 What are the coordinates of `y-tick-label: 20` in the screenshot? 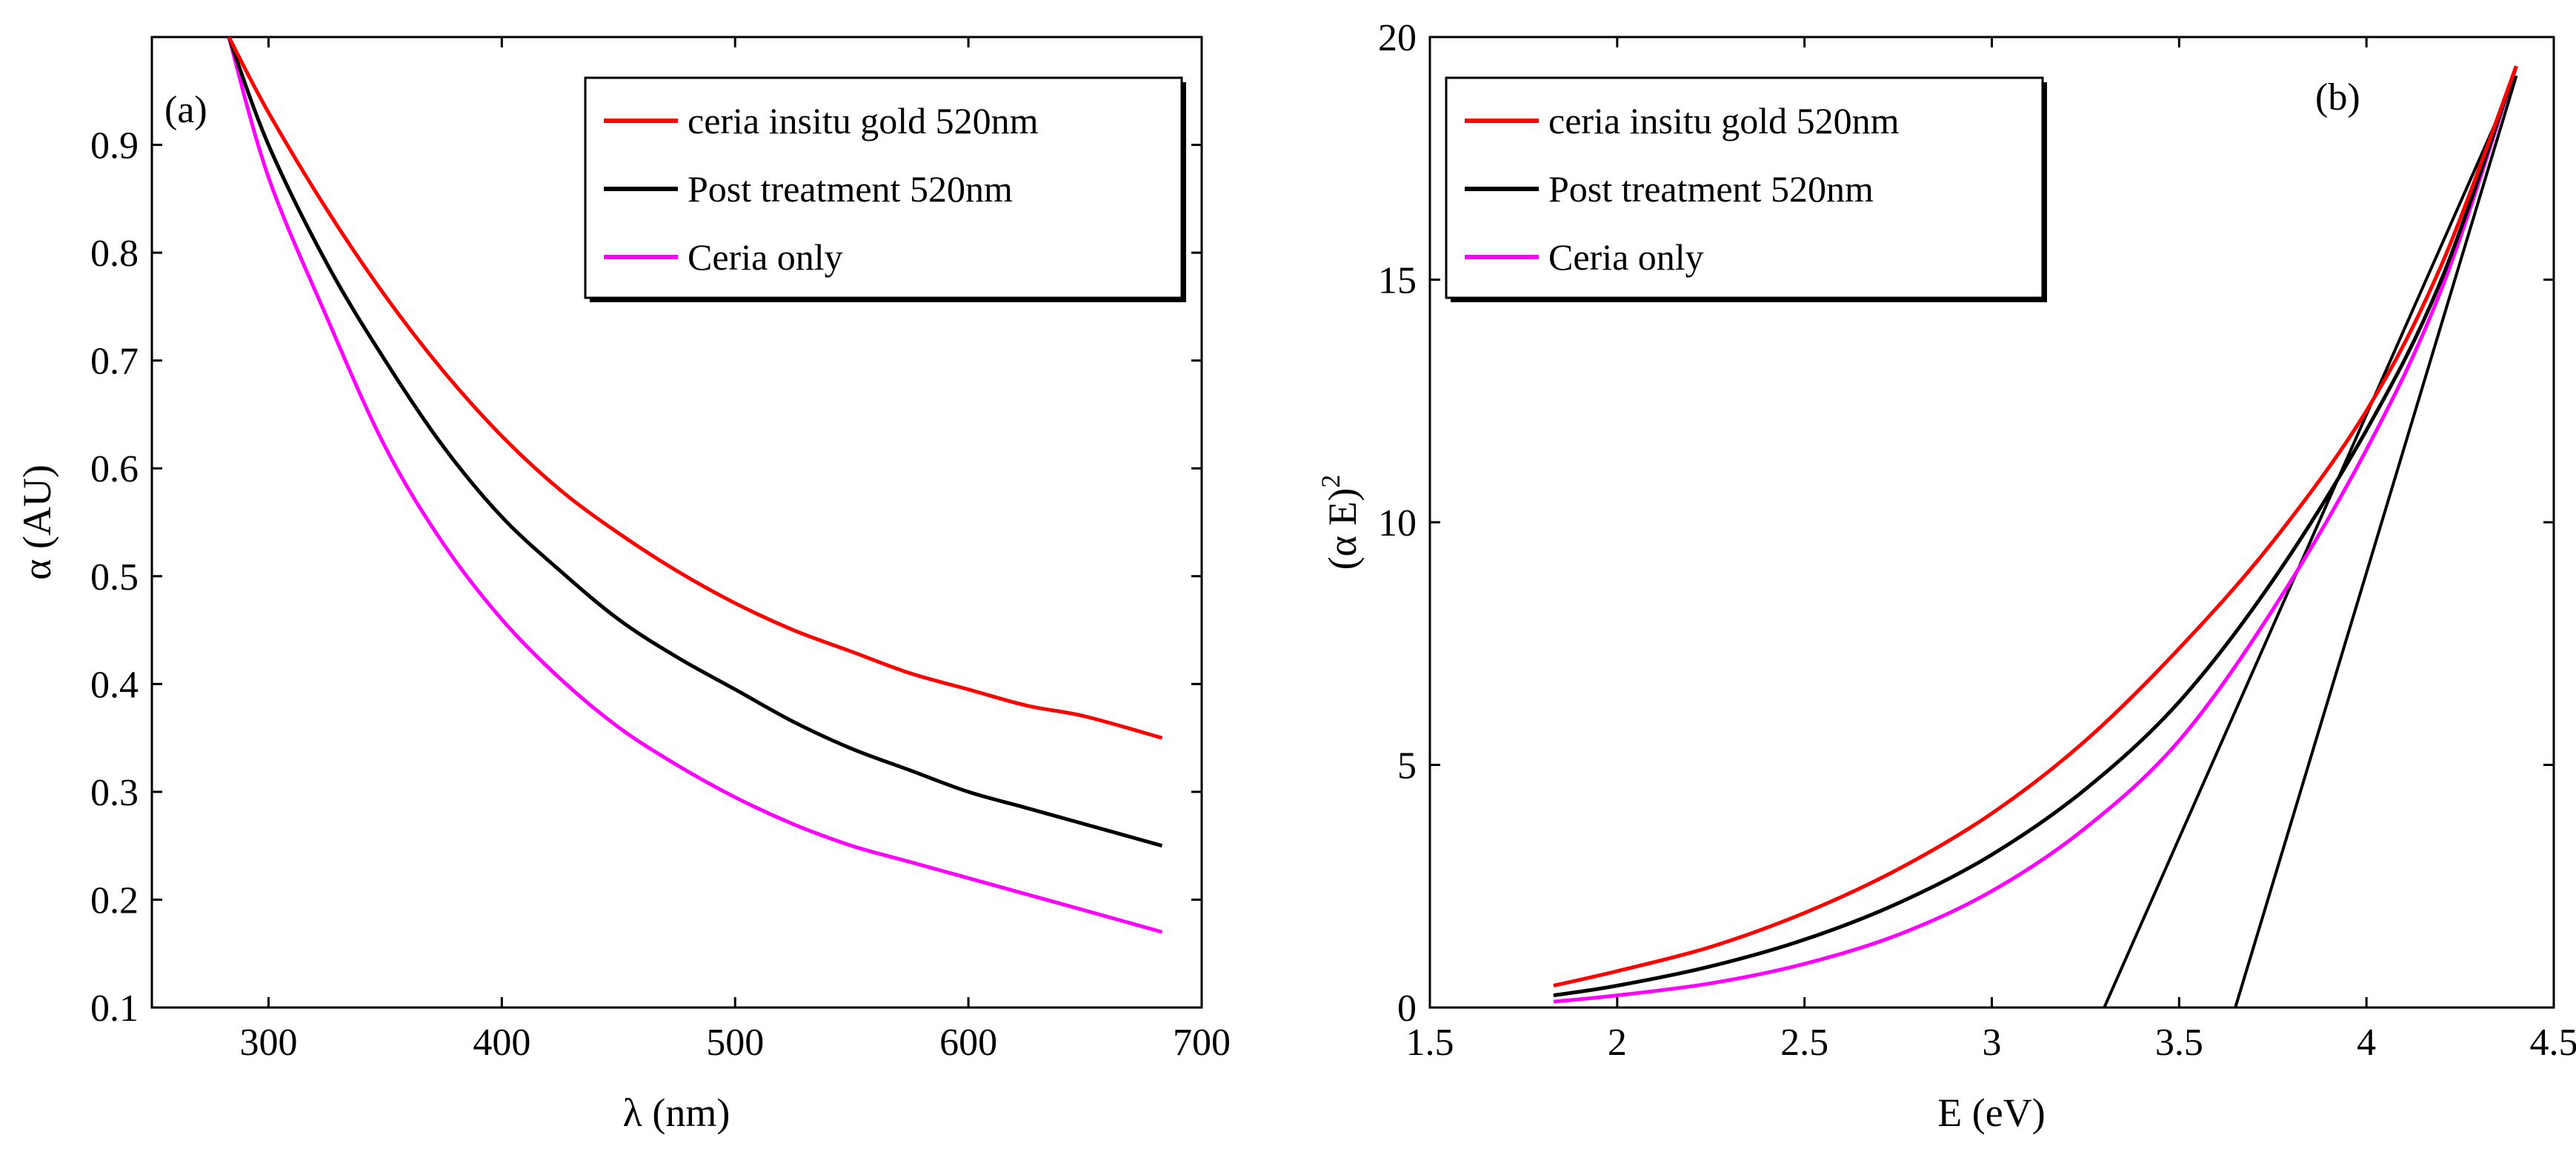 It's located at (1397, 38).